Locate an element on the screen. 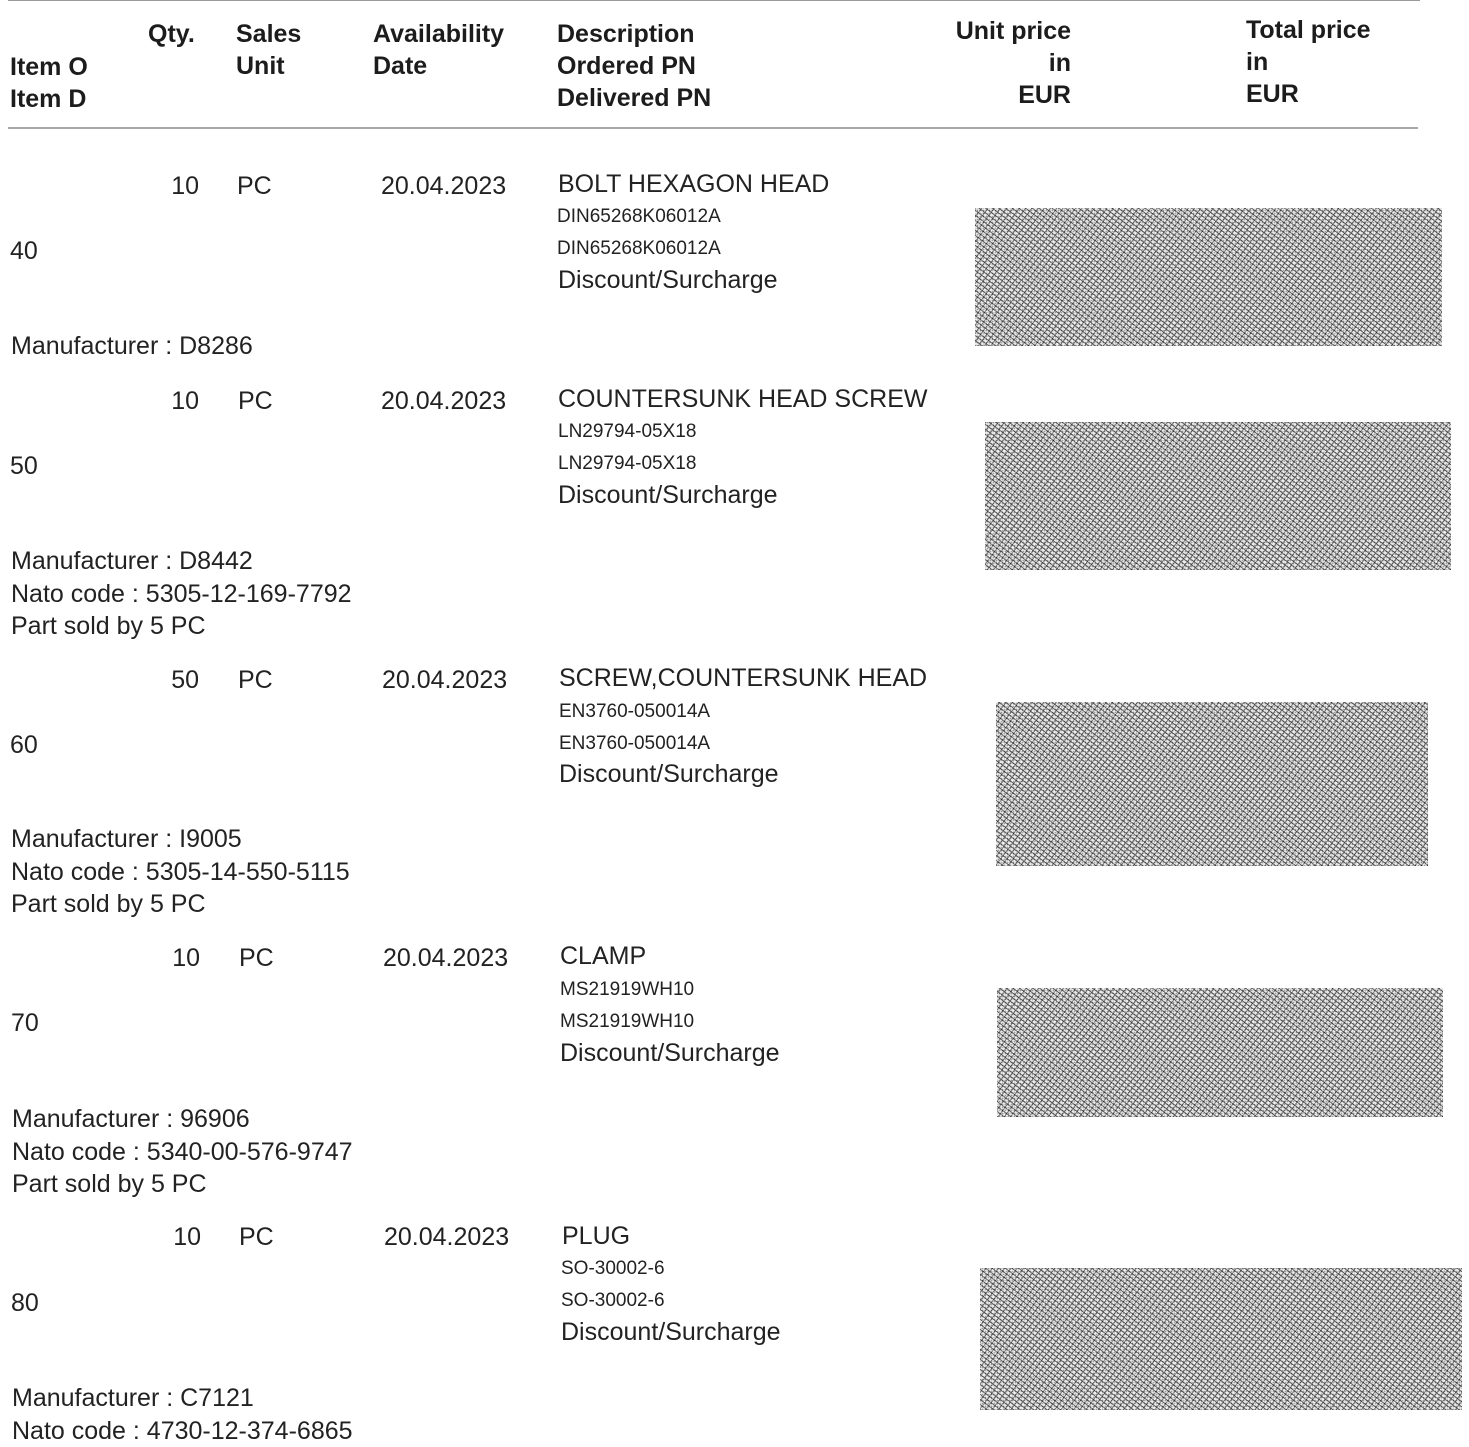 The width and height of the screenshot is (1469, 1447). header-item: Item O Item D is located at coordinates (49, 83).